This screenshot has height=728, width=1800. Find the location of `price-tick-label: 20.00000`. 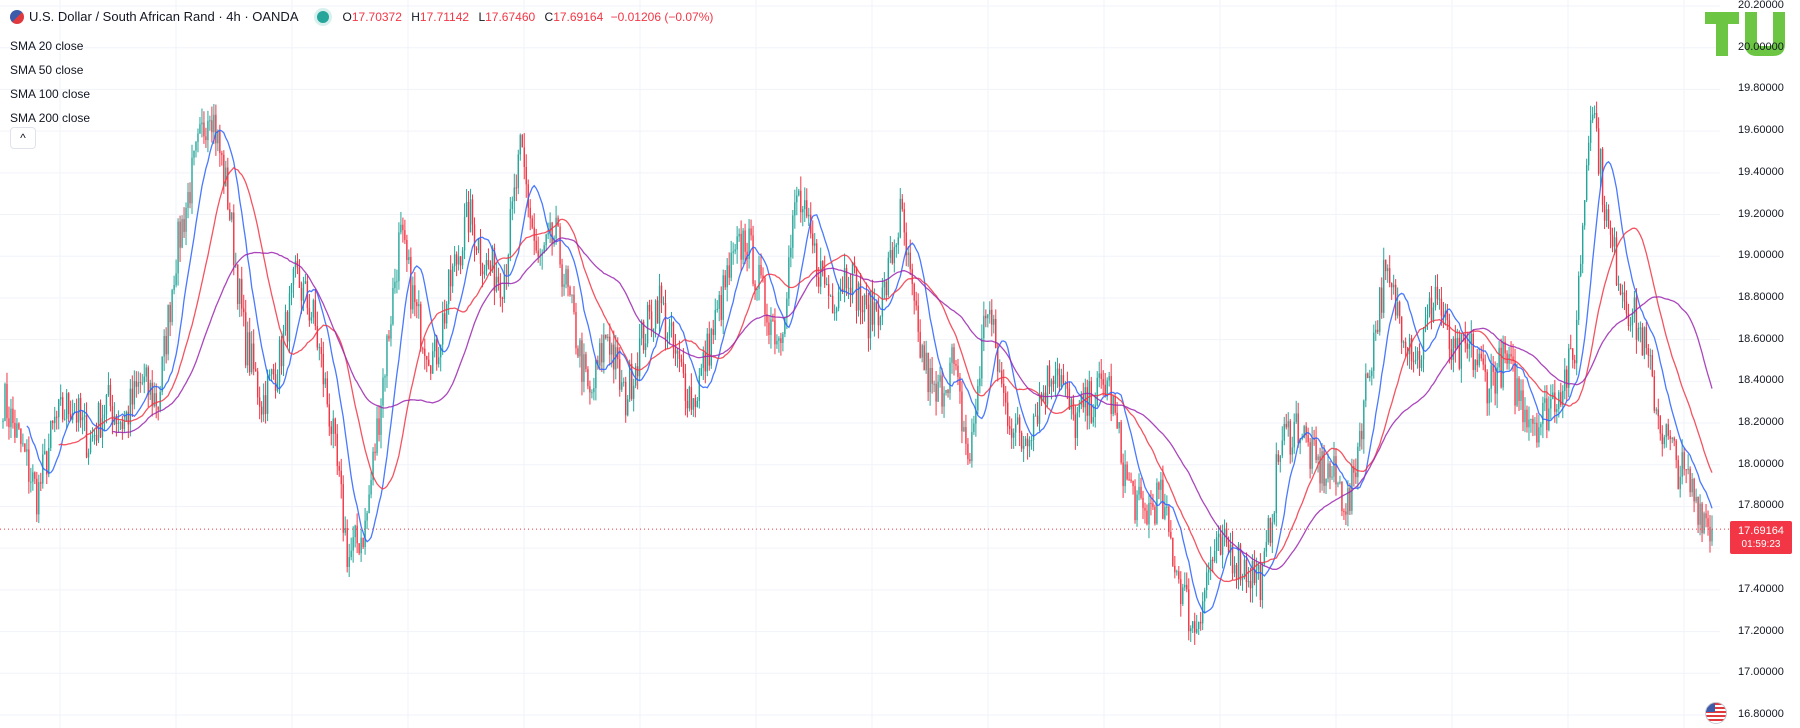

price-tick-label: 20.00000 is located at coordinates (1761, 46).